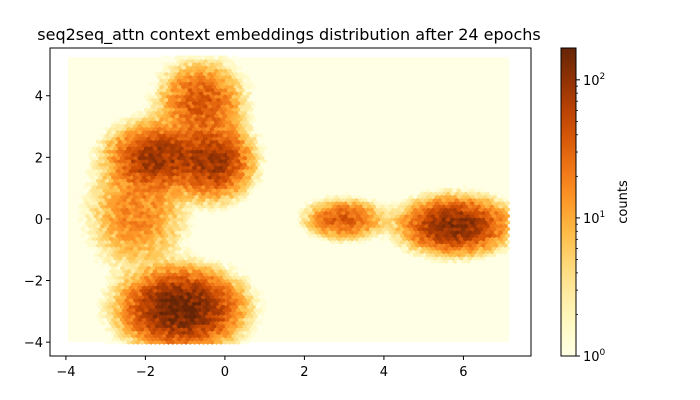 This screenshot has height=400, width=700. Describe the element at coordinates (594, 80) in the screenshot. I see `colorbar-tick-label: 10²` at that location.